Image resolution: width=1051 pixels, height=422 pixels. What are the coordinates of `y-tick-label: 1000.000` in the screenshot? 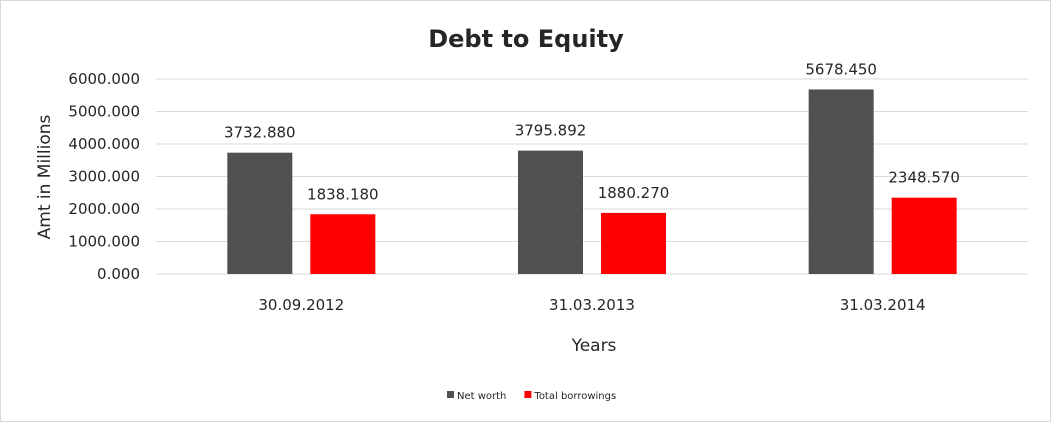 It's located at (104, 242).